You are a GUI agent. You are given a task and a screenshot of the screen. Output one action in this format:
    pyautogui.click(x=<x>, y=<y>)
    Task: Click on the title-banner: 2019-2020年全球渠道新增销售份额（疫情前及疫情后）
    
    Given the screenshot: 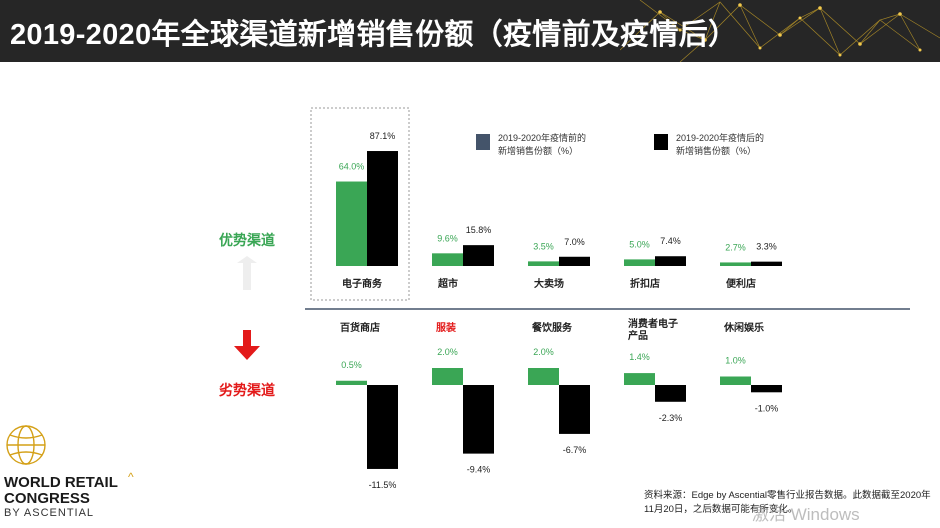 What is the action you would take?
    pyautogui.click(x=470, y=31)
    